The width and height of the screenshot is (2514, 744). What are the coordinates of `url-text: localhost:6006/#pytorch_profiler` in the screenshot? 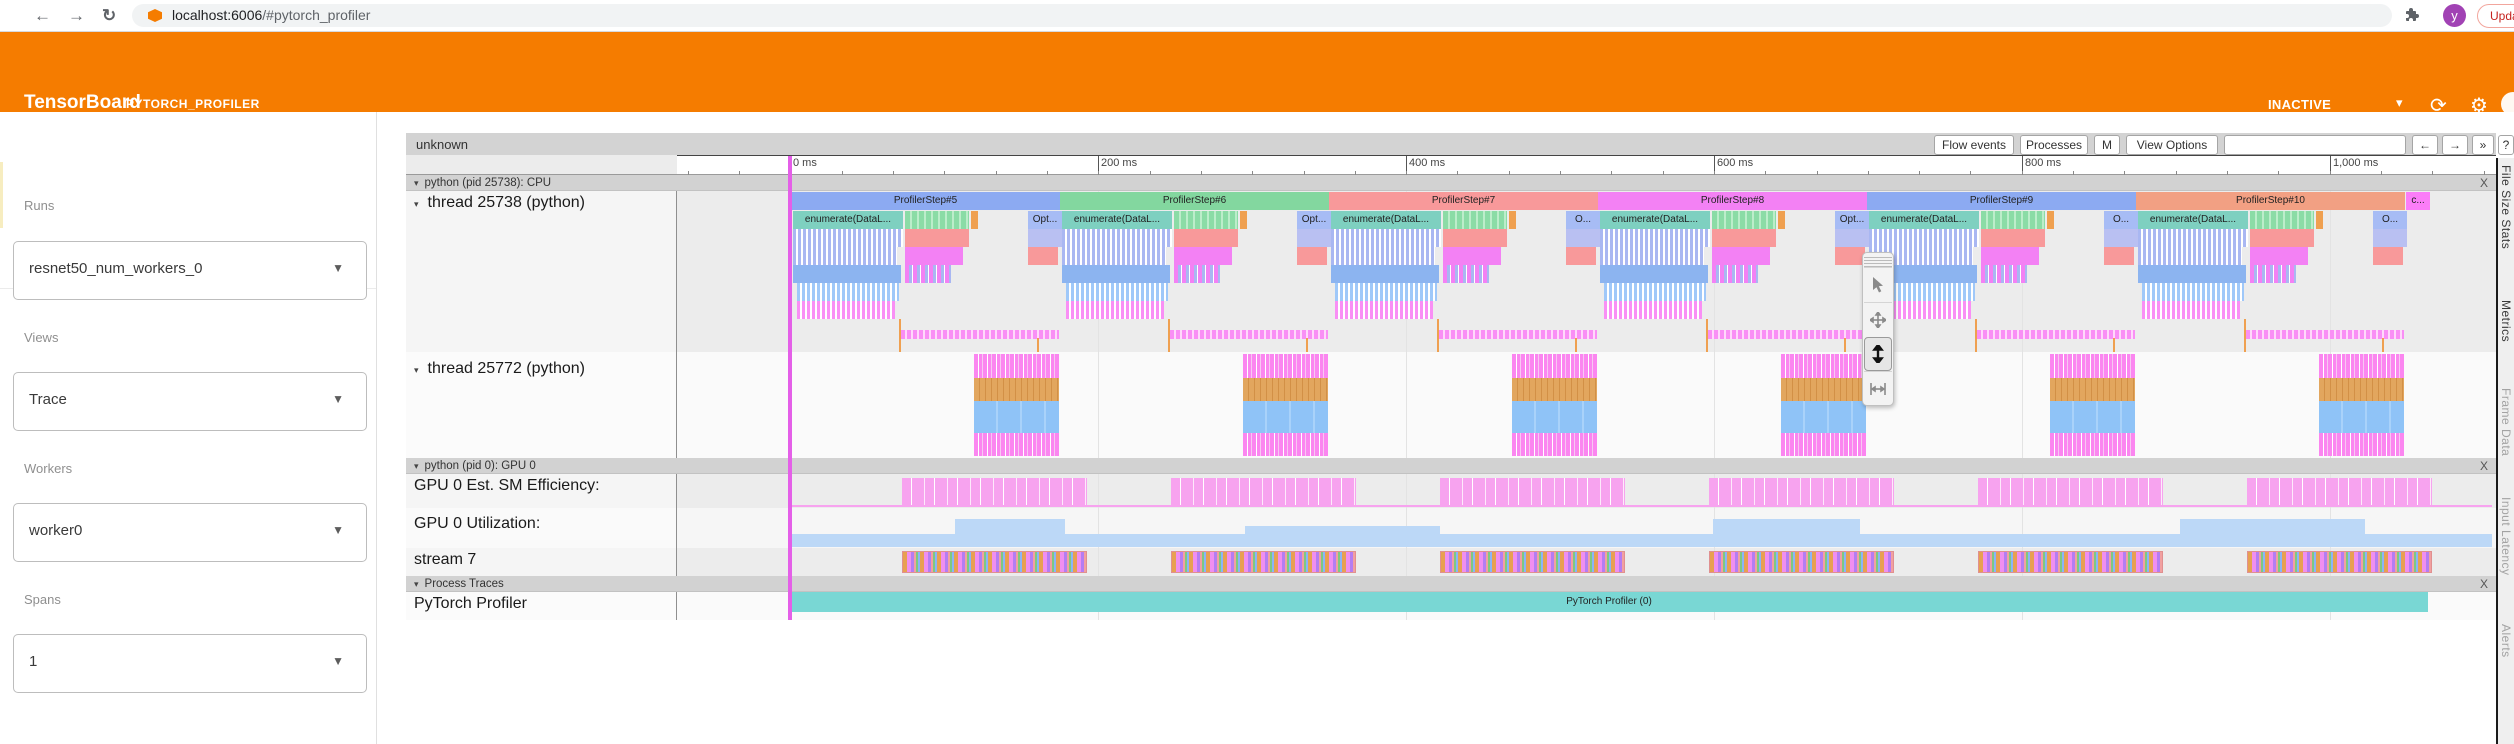 It's located at (271, 15).